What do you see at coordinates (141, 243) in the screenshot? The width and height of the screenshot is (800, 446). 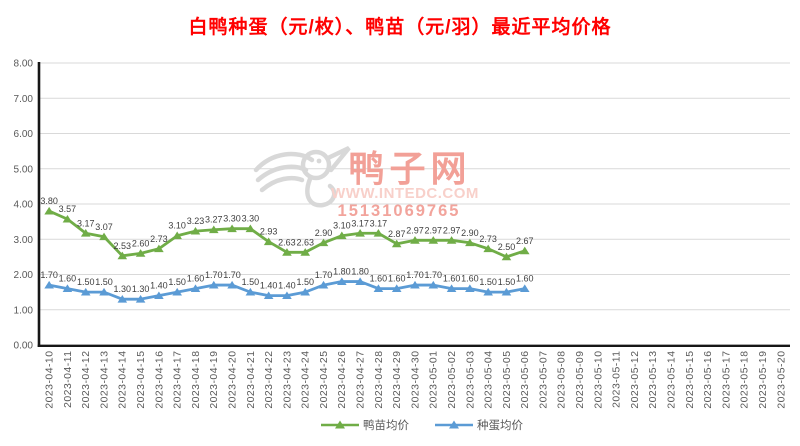 I see `data-label: 2.60` at bounding box center [141, 243].